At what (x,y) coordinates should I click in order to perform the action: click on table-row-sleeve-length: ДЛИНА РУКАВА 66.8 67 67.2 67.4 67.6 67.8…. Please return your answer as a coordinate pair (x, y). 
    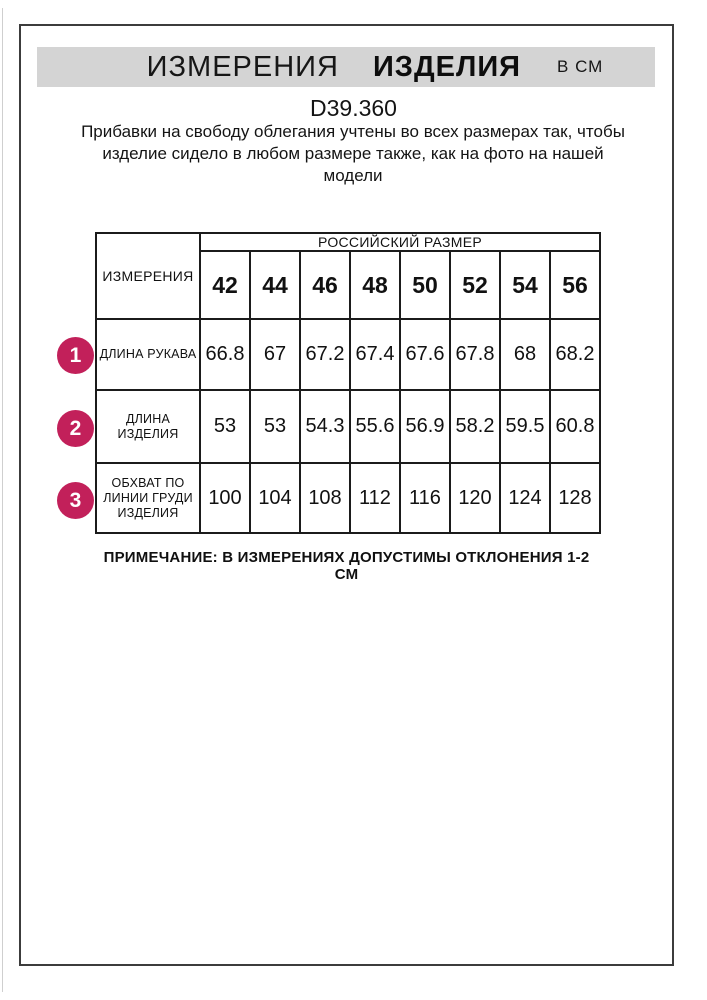
    Looking at the image, I should click on (348, 354).